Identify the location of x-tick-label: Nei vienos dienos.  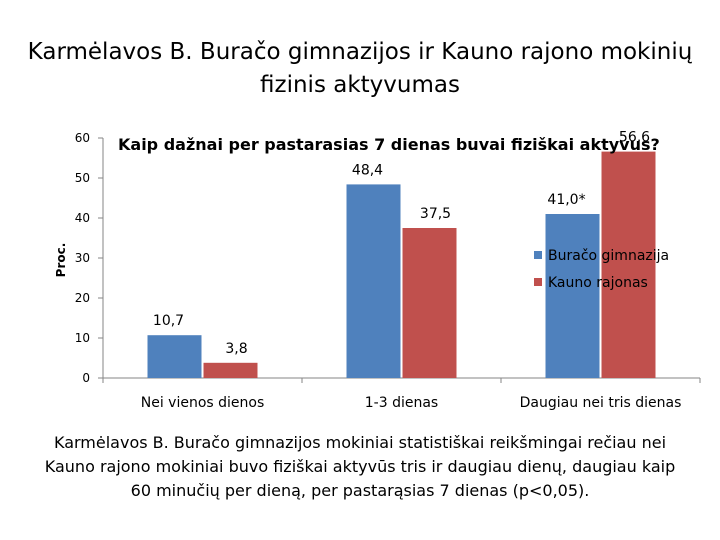
(203, 403).